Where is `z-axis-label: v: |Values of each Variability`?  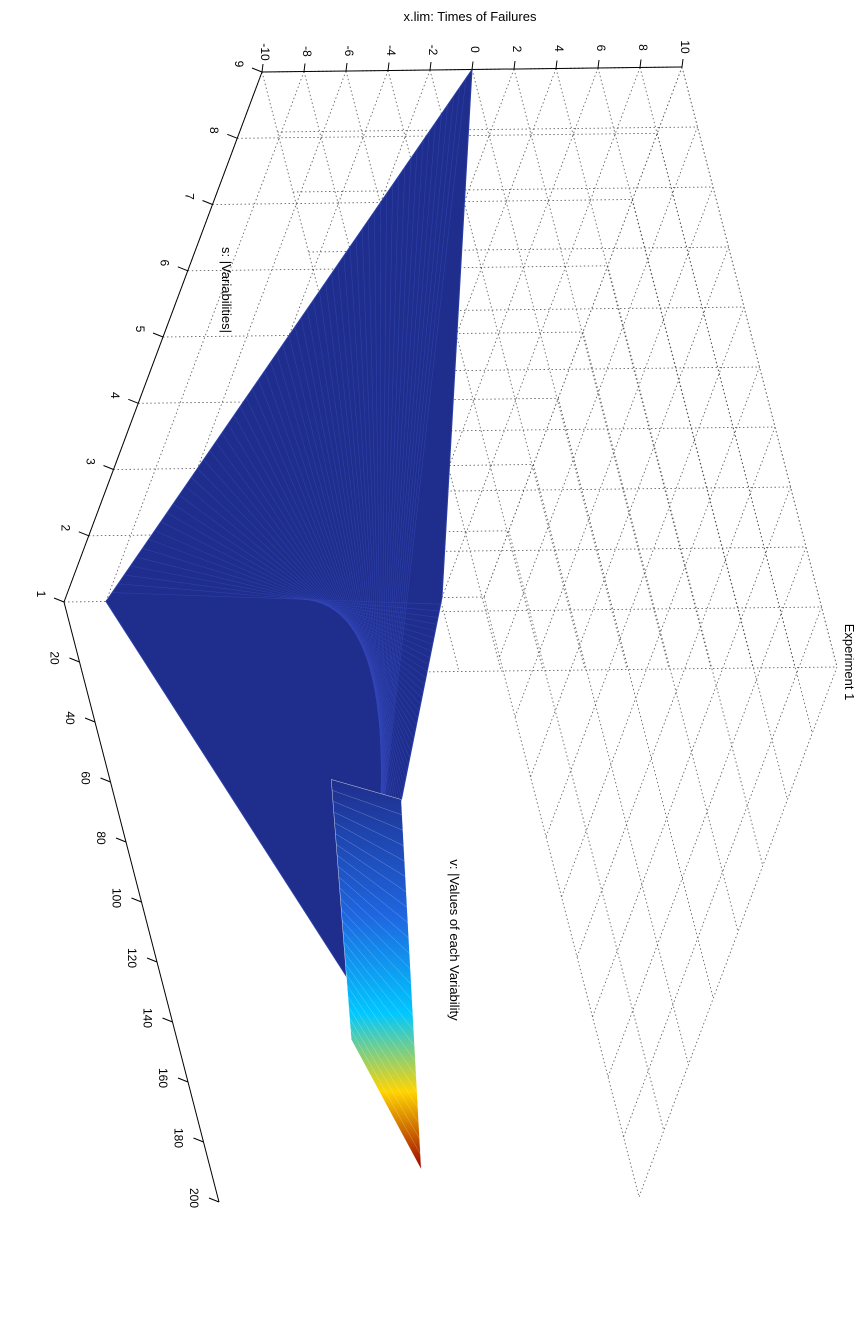
z-axis-label: v: |Values of each Variability is located at coordinates (454, 940).